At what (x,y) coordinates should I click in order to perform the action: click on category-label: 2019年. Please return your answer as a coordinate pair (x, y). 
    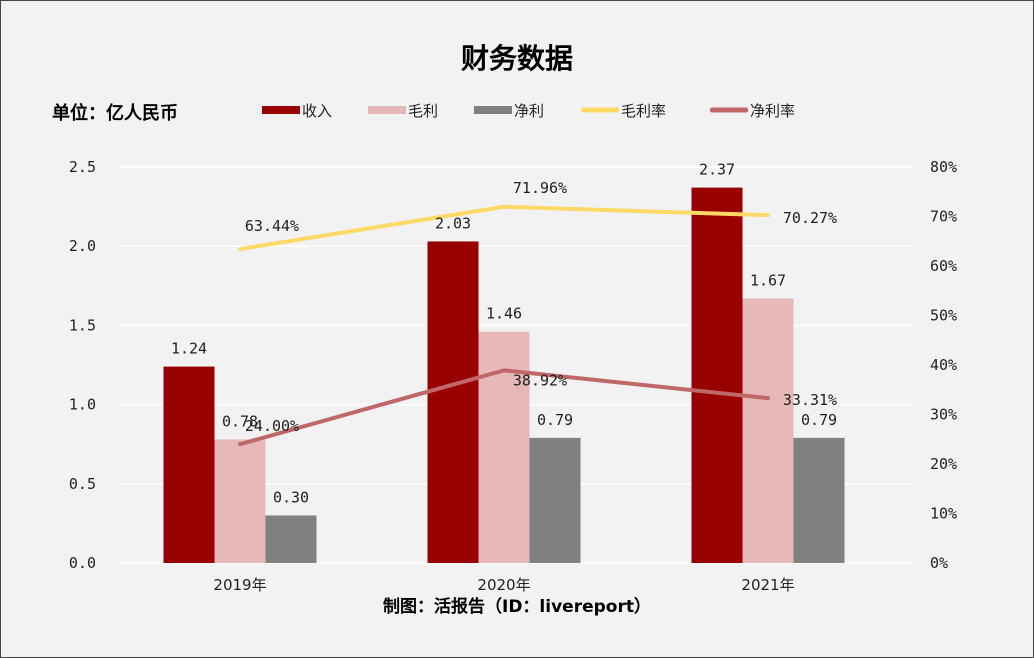
    Looking at the image, I should click on (239, 585).